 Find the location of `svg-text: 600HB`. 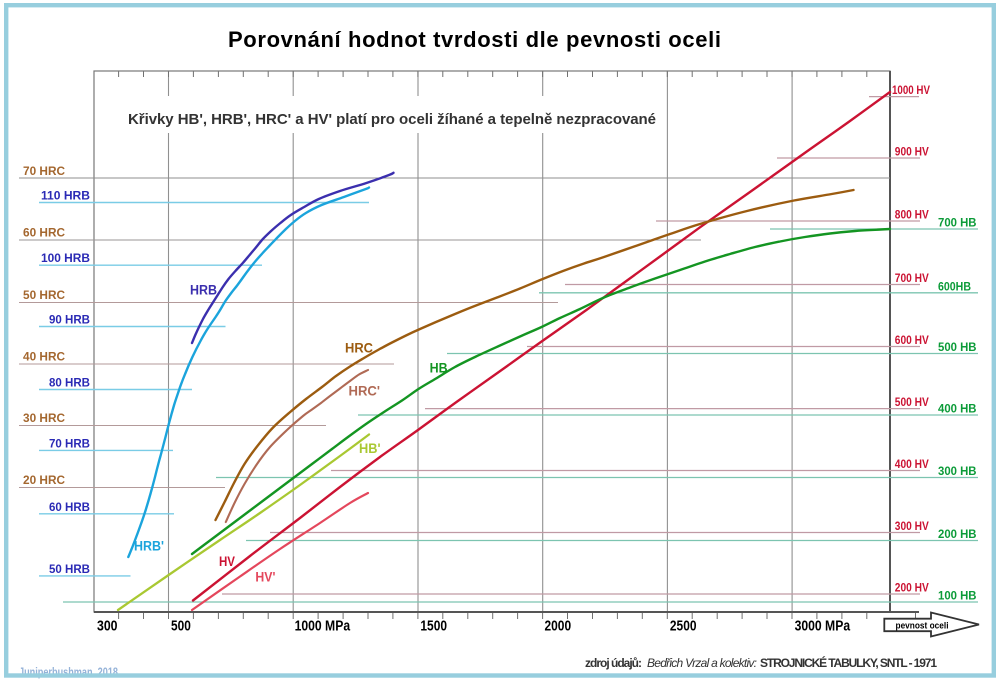

svg-text: 600HB is located at coordinates (954, 286).